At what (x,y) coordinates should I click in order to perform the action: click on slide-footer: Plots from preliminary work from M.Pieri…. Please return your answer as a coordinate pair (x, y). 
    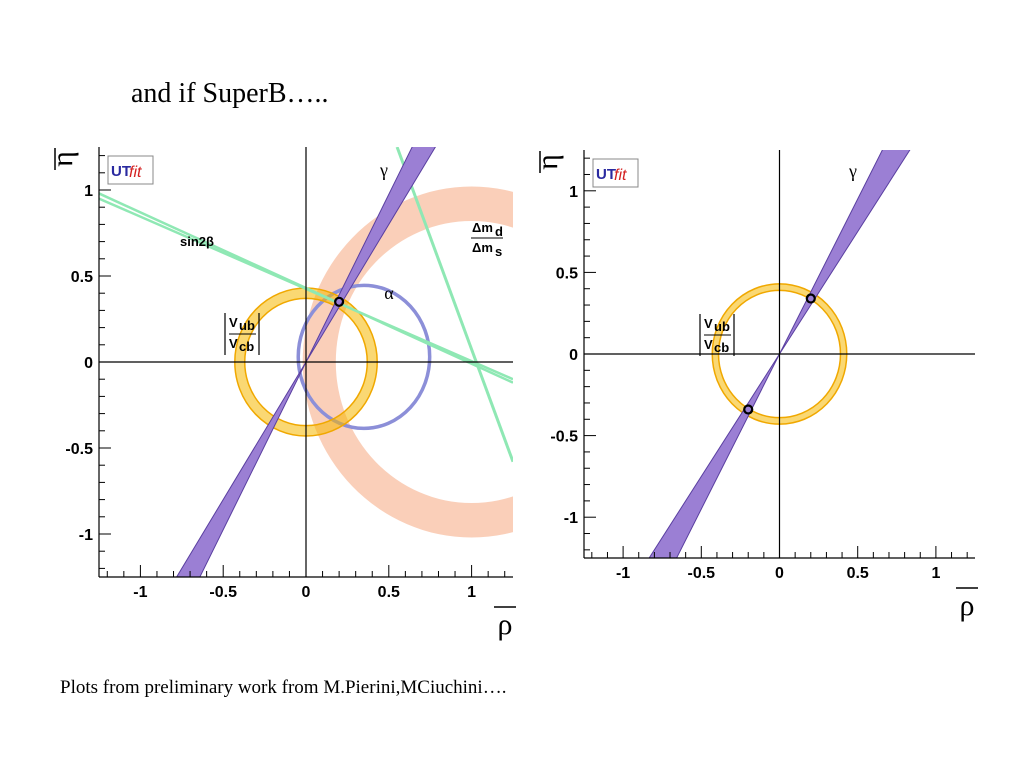
    Looking at the image, I should click on (283, 687).